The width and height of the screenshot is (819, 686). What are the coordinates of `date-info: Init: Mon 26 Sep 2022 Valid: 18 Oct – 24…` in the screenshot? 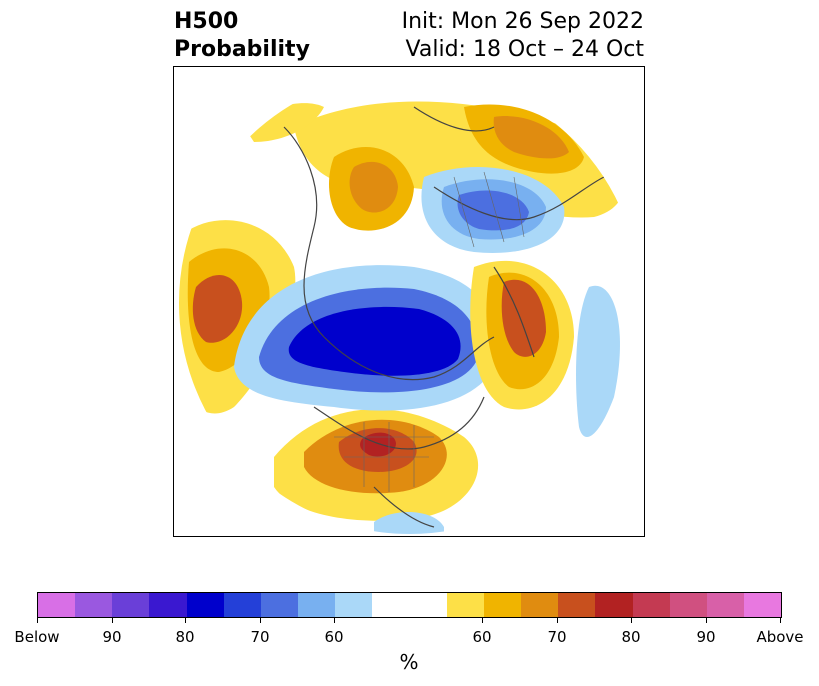 It's located at (523, 36).